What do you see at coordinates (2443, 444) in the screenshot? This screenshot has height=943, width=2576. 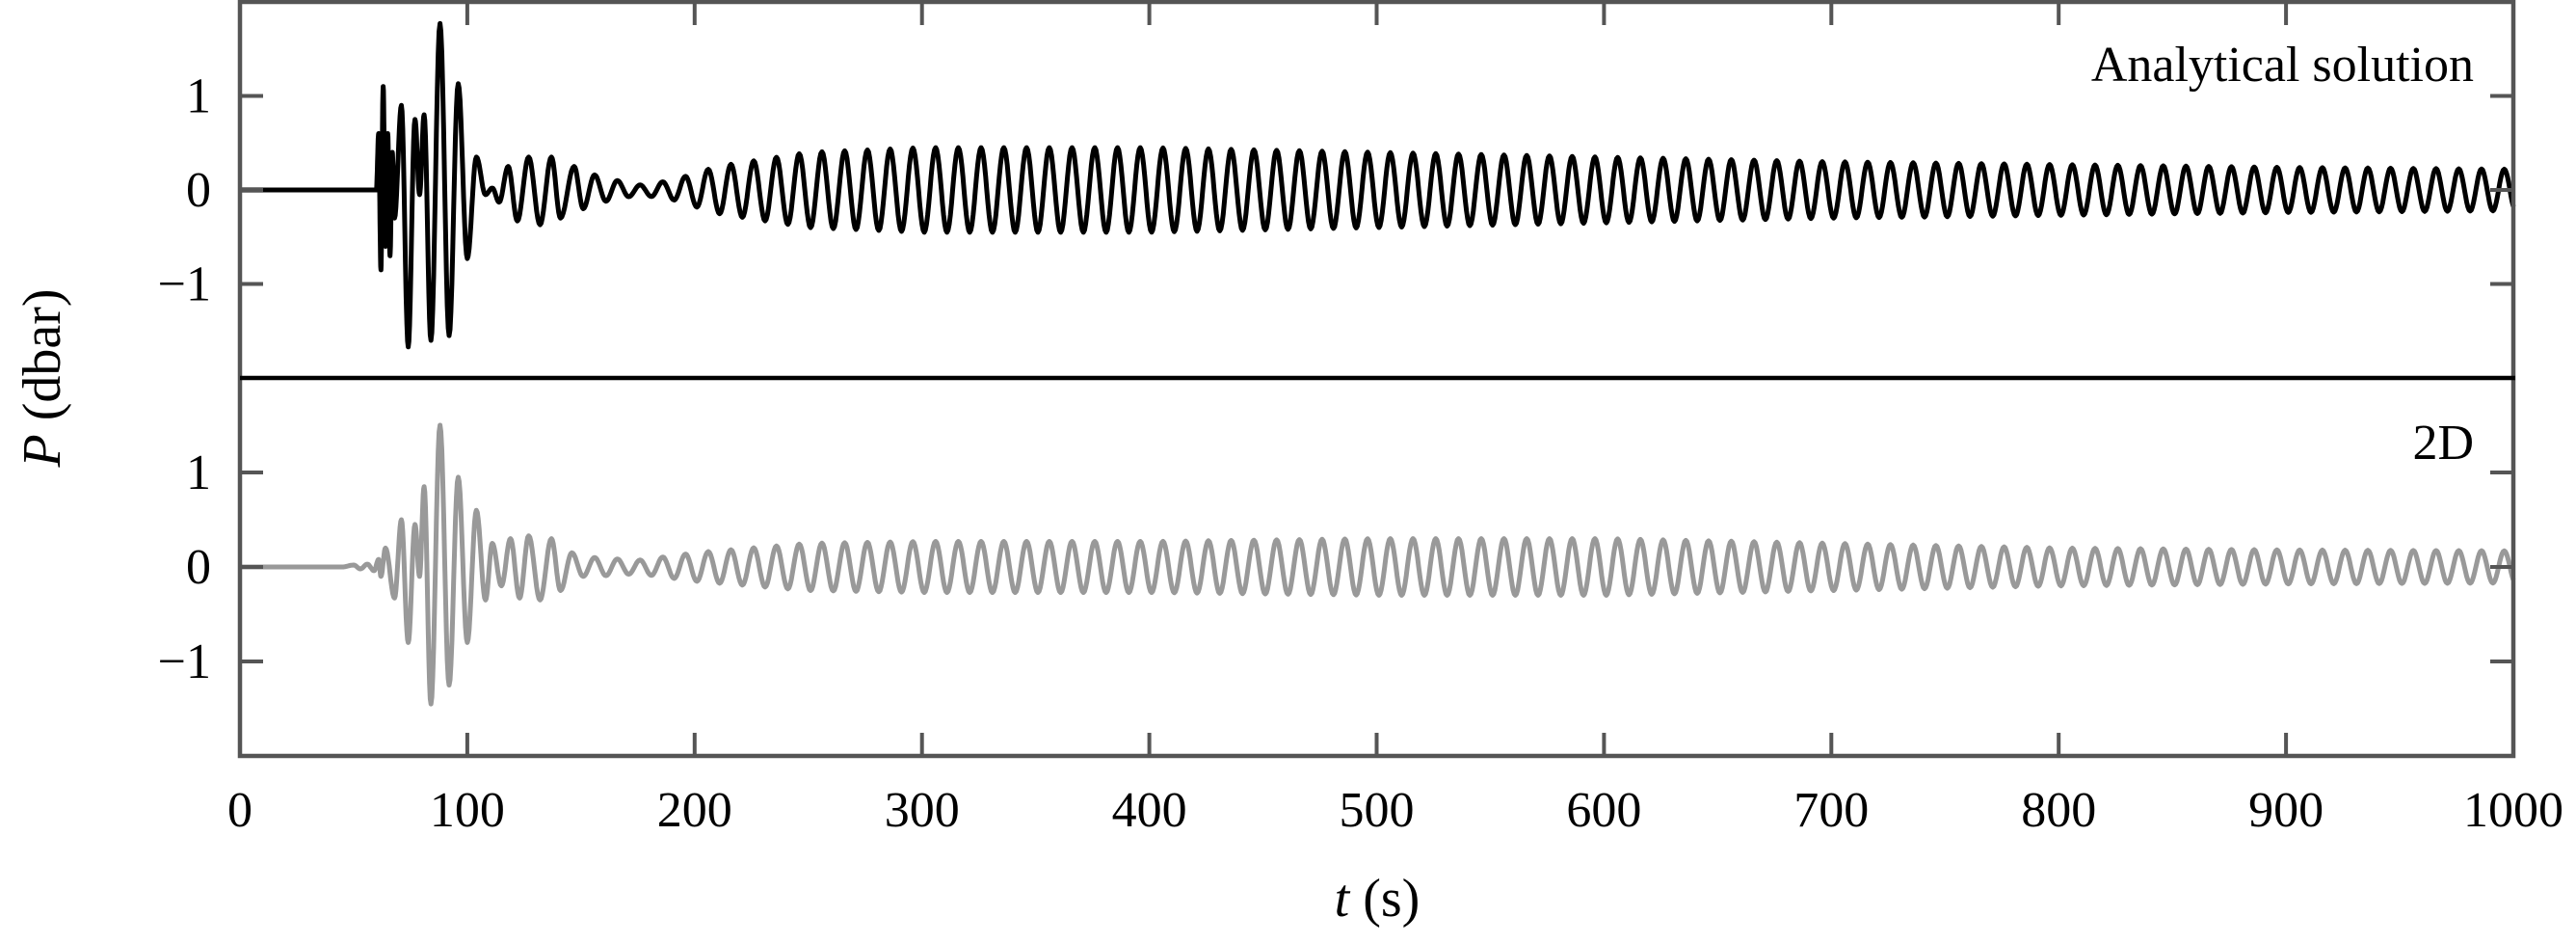 I see `panel-label-2d: 2D` at bounding box center [2443, 444].